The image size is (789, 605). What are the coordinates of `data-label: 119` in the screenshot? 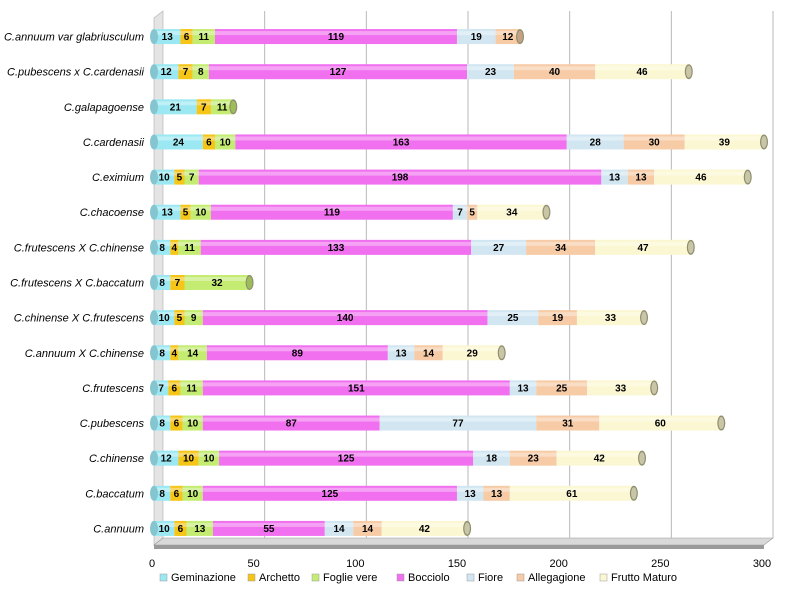 It's located at (336, 37).